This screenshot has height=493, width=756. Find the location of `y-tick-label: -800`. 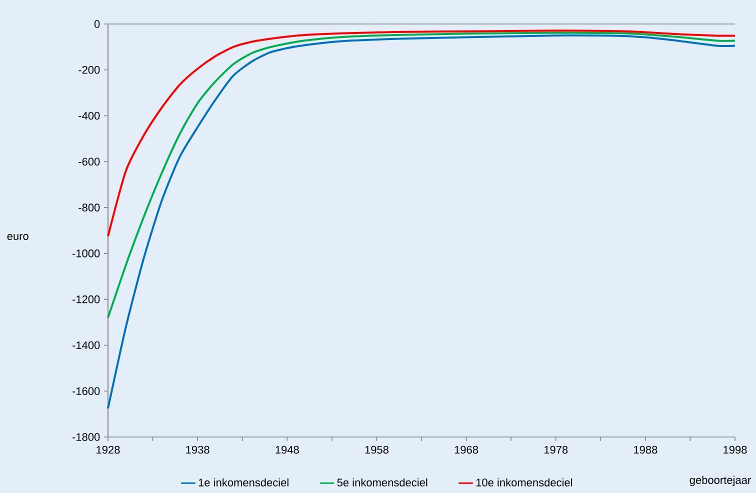

y-tick-label: -800 is located at coordinates (89, 208).